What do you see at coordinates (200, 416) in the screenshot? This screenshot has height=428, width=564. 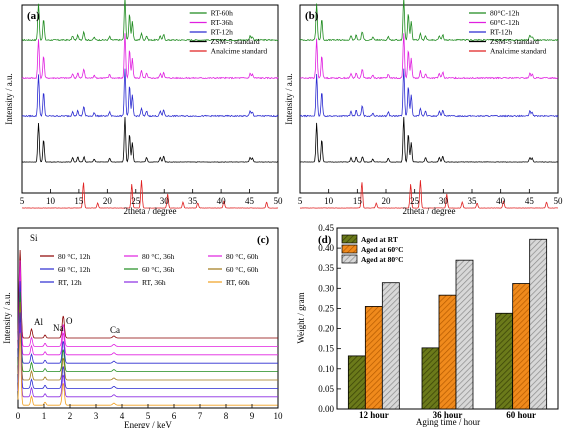 I see `x-tick-label: 7` at bounding box center [200, 416].